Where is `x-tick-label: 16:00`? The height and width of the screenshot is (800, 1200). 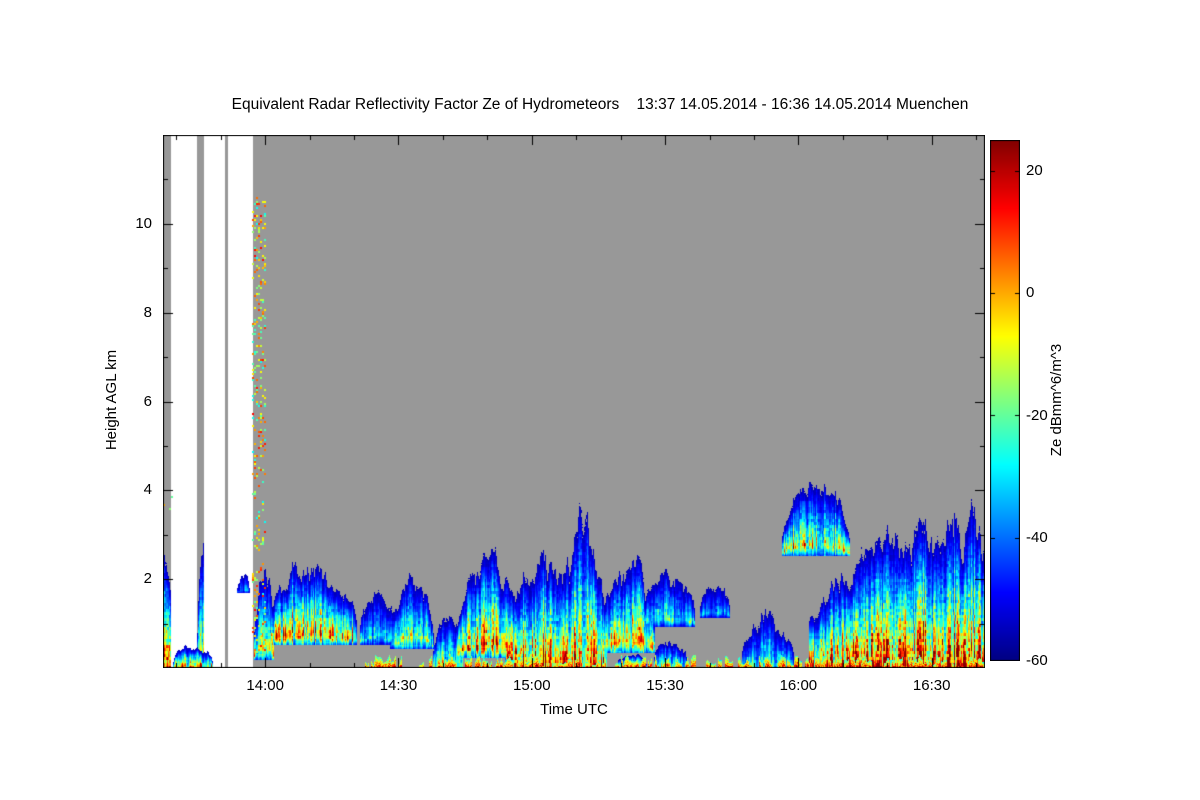 x-tick-label: 16:00 is located at coordinates (798, 685).